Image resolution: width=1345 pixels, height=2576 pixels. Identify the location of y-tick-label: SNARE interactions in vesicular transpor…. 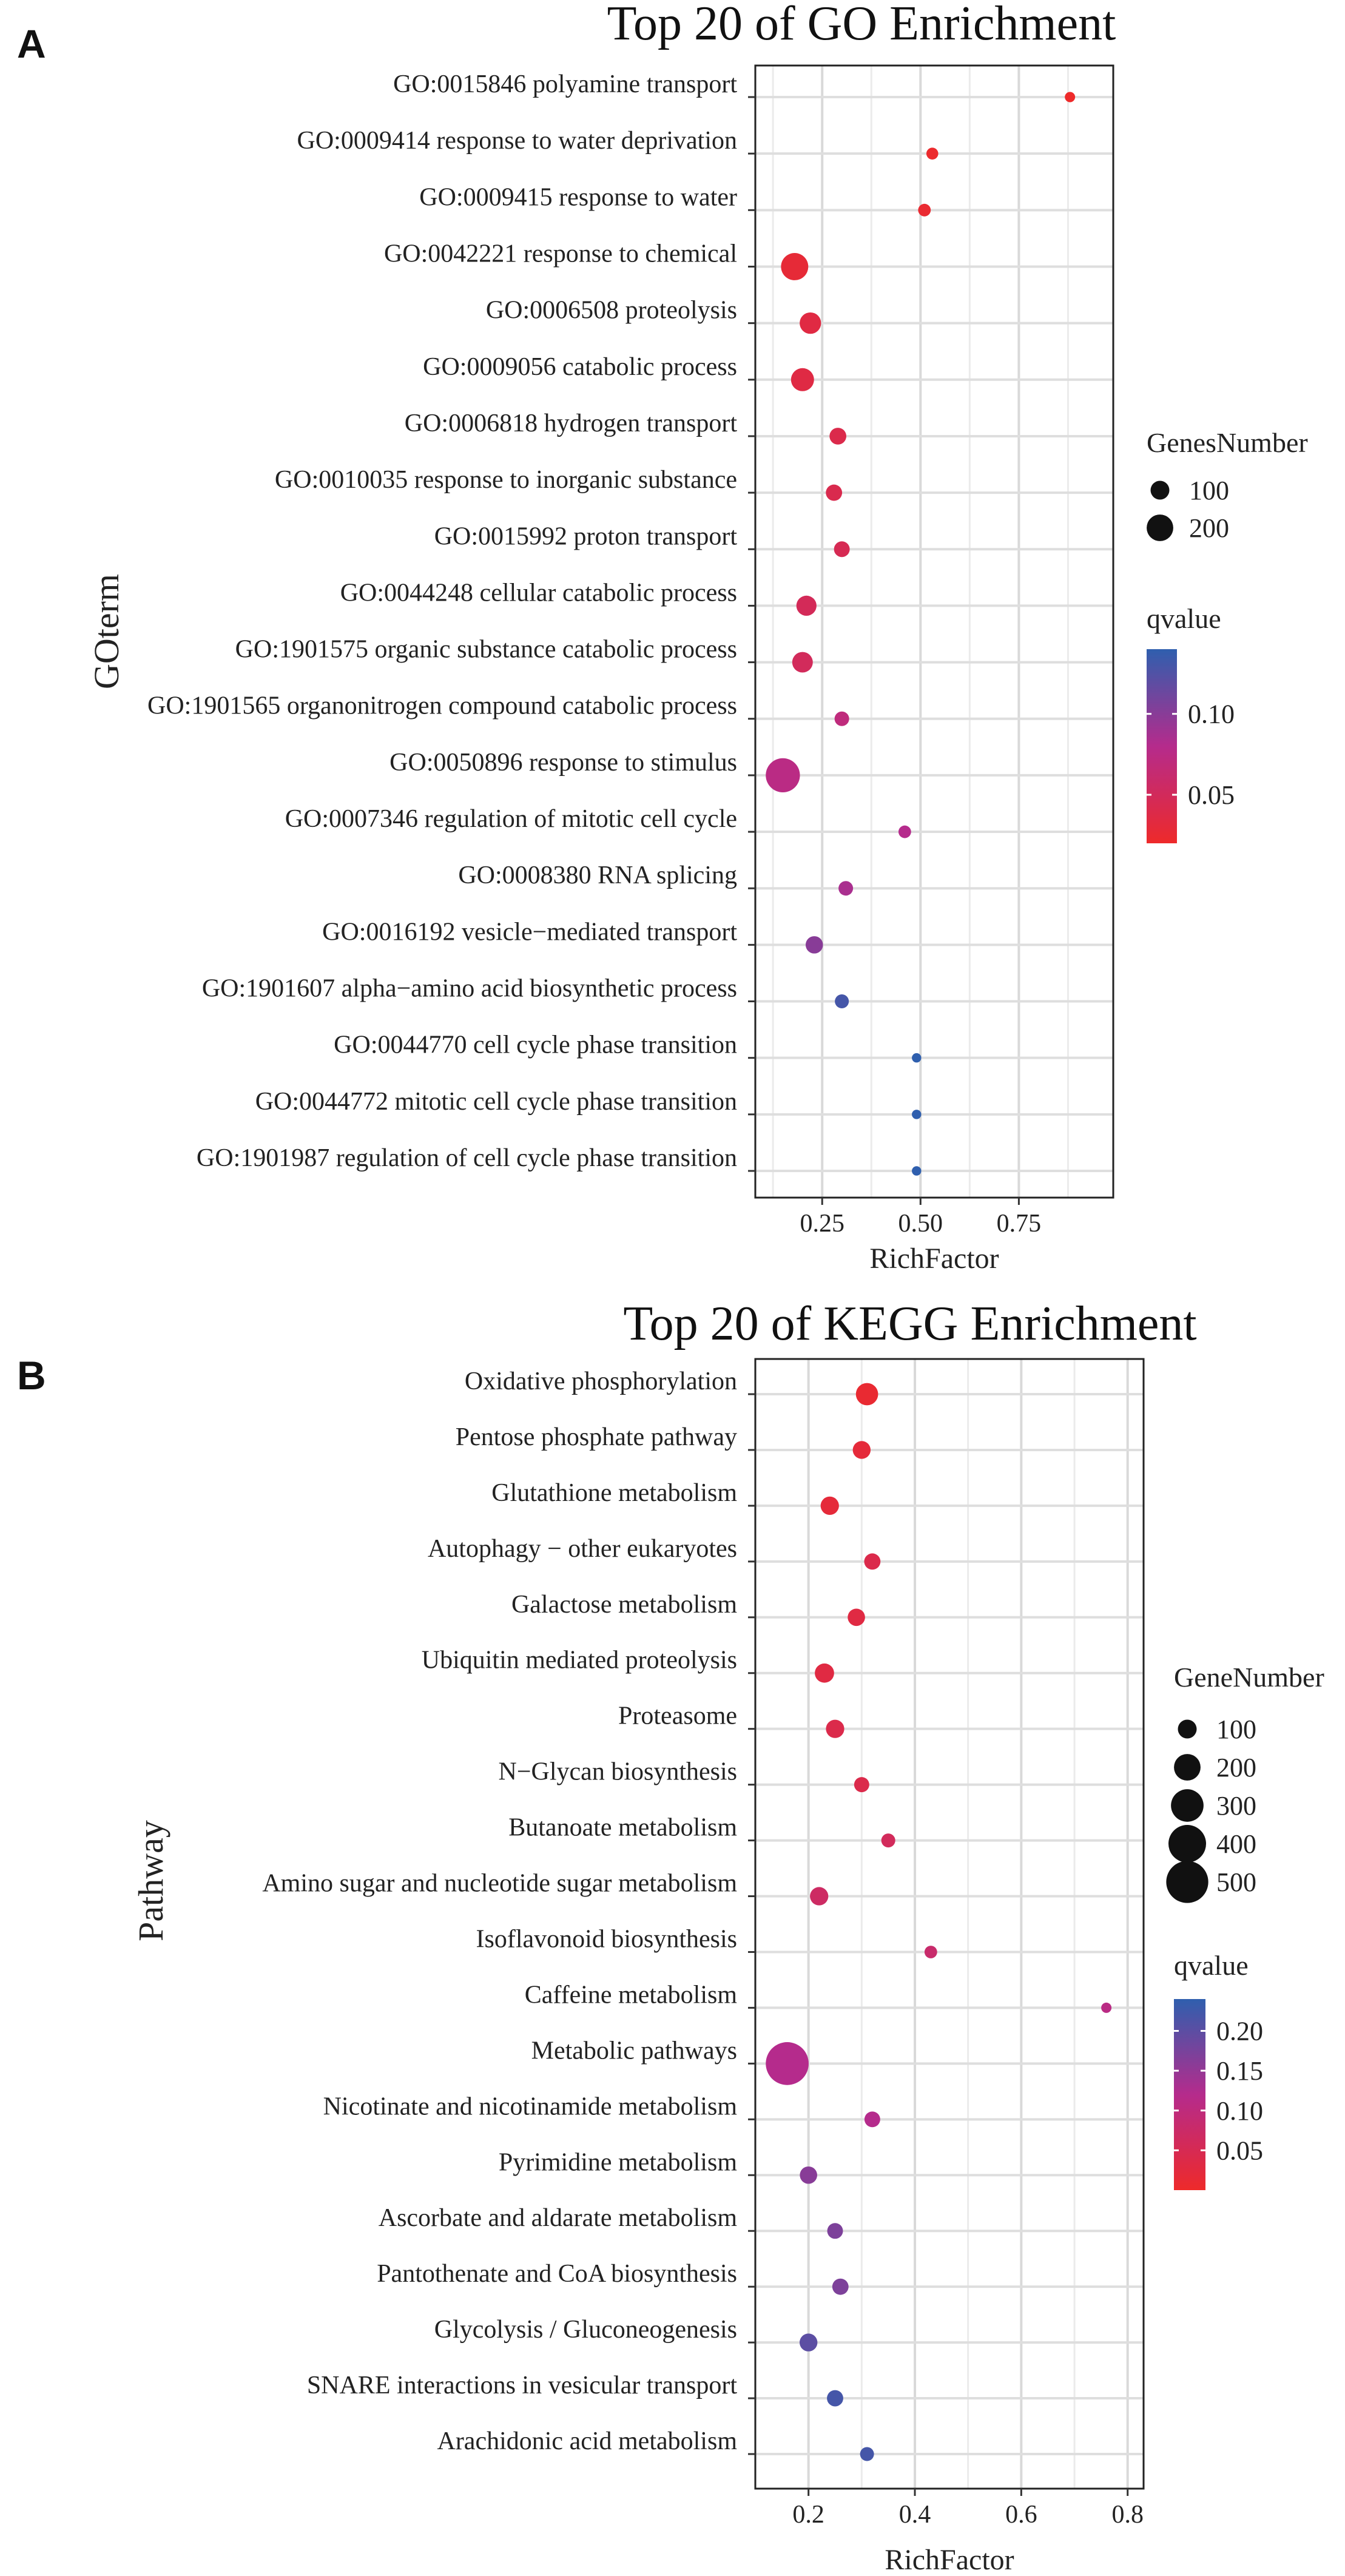
(522, 2385).